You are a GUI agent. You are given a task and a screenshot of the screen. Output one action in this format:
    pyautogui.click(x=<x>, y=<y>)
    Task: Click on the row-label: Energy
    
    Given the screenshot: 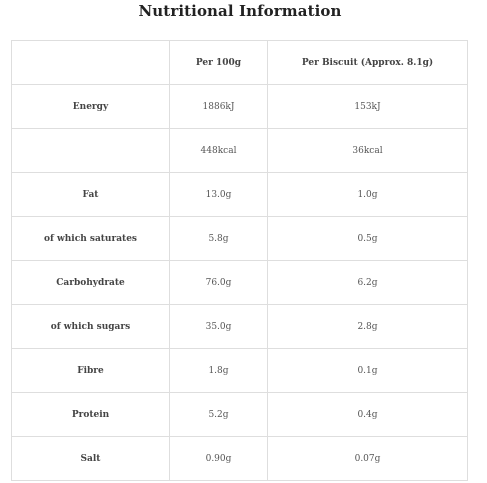 What is the action you would take?
    pyautogui.click(x=90, y=106)
    